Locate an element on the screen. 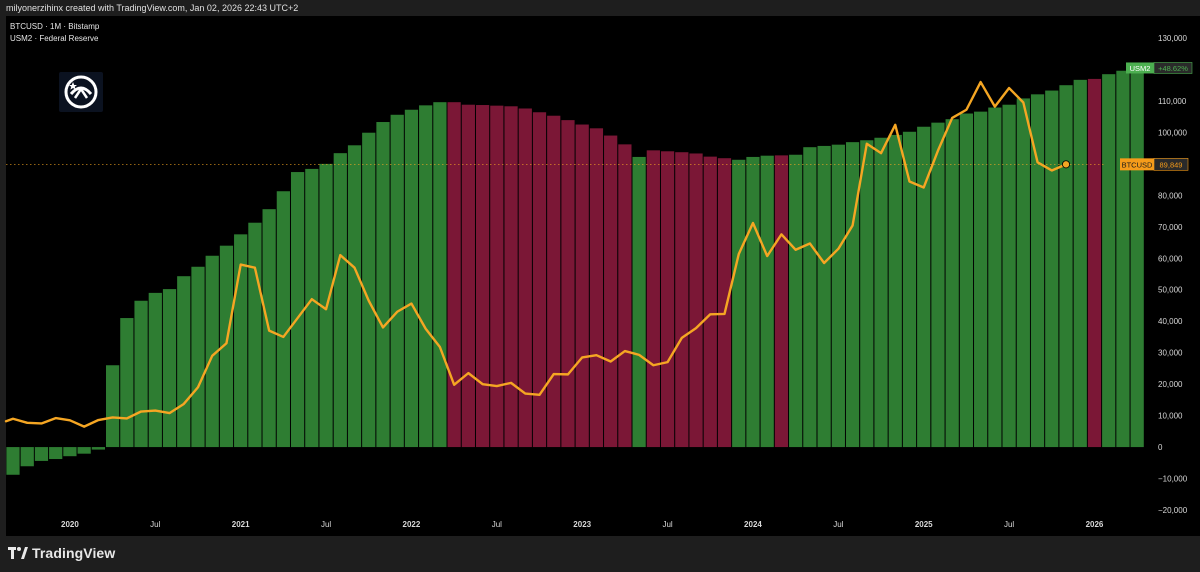  y-tick-label: 100,000 is located at coordinates (1172, 132).